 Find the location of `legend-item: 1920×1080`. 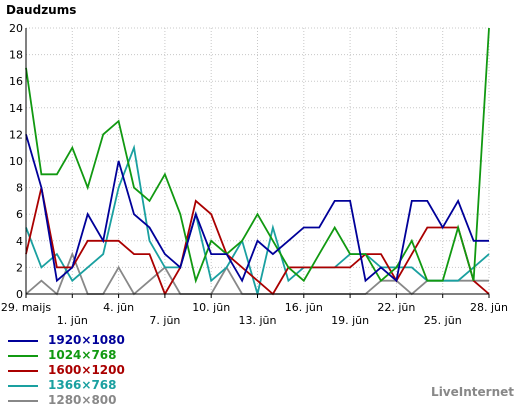

legend-item: 1920×1080 is located at coordinates (66, 340).